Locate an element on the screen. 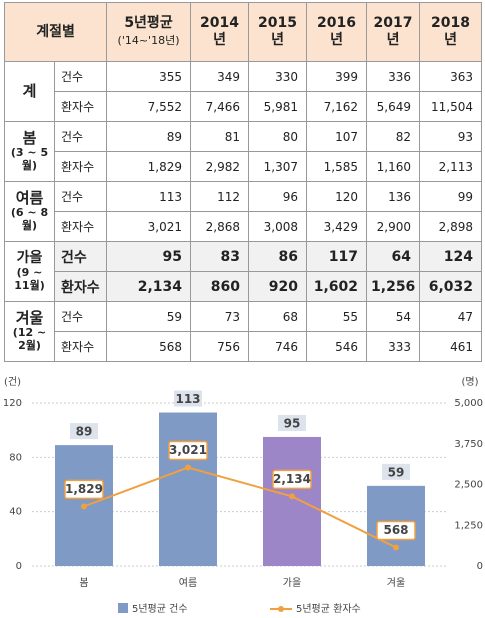 The width and height of the screenshot is (485, 618). cell: 2,134 is located at coordinates (149, 286).